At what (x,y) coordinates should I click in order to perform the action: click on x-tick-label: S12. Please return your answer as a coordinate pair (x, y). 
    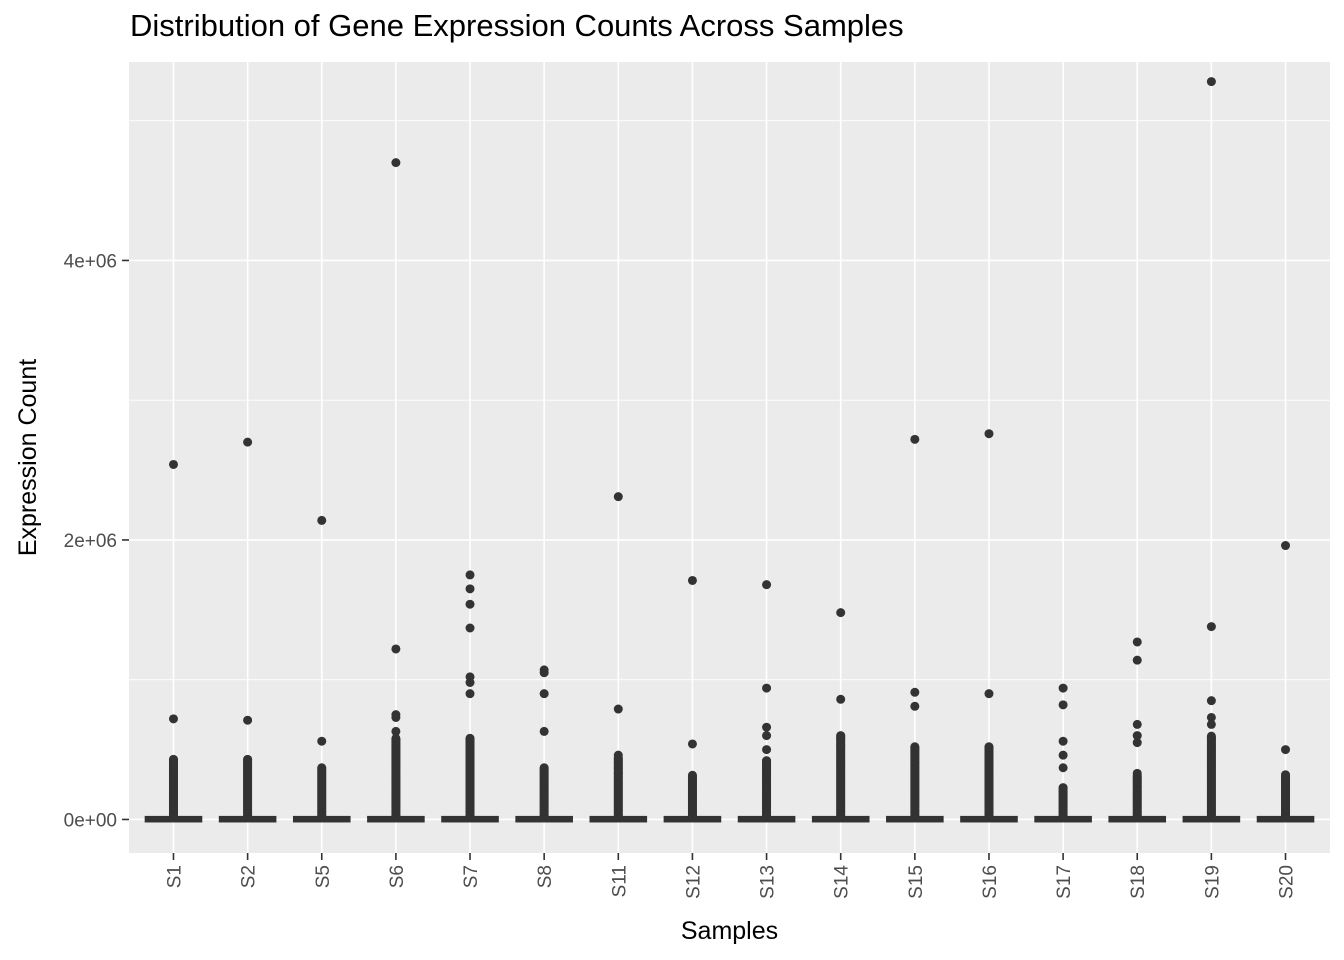
    Looking at the image, I should click on (693, 882).